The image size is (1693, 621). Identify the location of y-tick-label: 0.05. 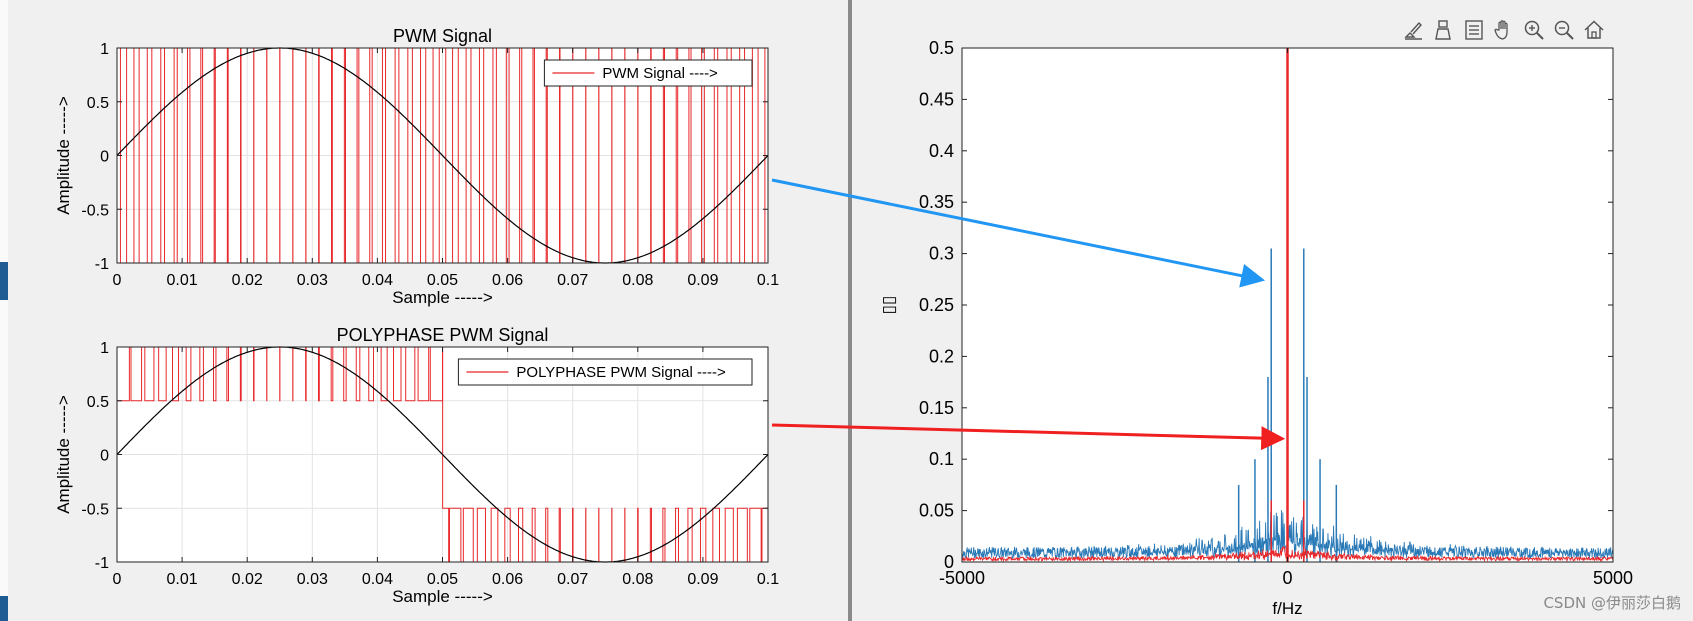
(936, 511).